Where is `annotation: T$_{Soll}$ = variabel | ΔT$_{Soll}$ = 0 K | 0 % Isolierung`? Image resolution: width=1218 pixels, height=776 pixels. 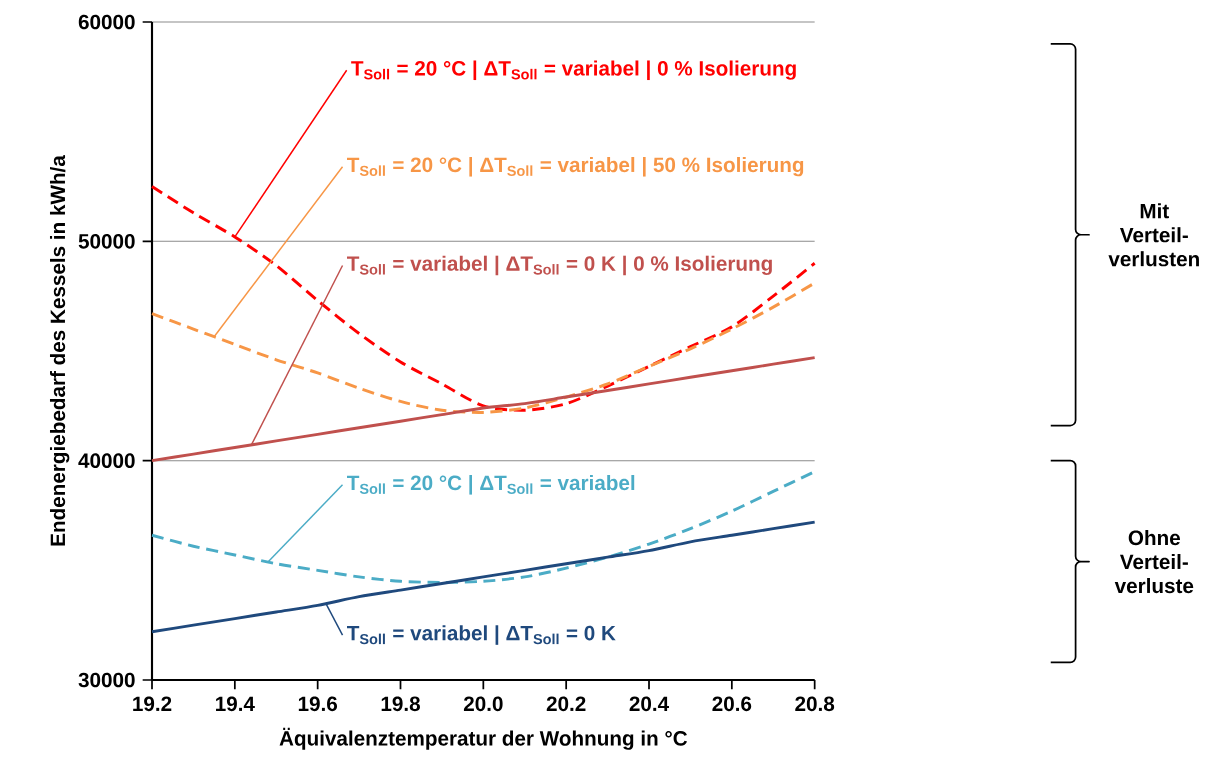
annotation: T$_{Soll}$ = variabel | ΔT$_{Soll}$ = 0 K | 0 % Isolierung is located at coordinates (559, 265).